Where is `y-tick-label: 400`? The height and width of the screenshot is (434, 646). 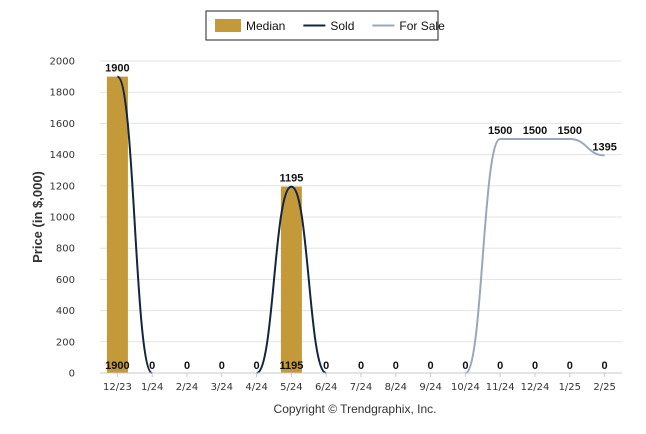 y-tick-label: 400 is located at coordinates (65, 311).